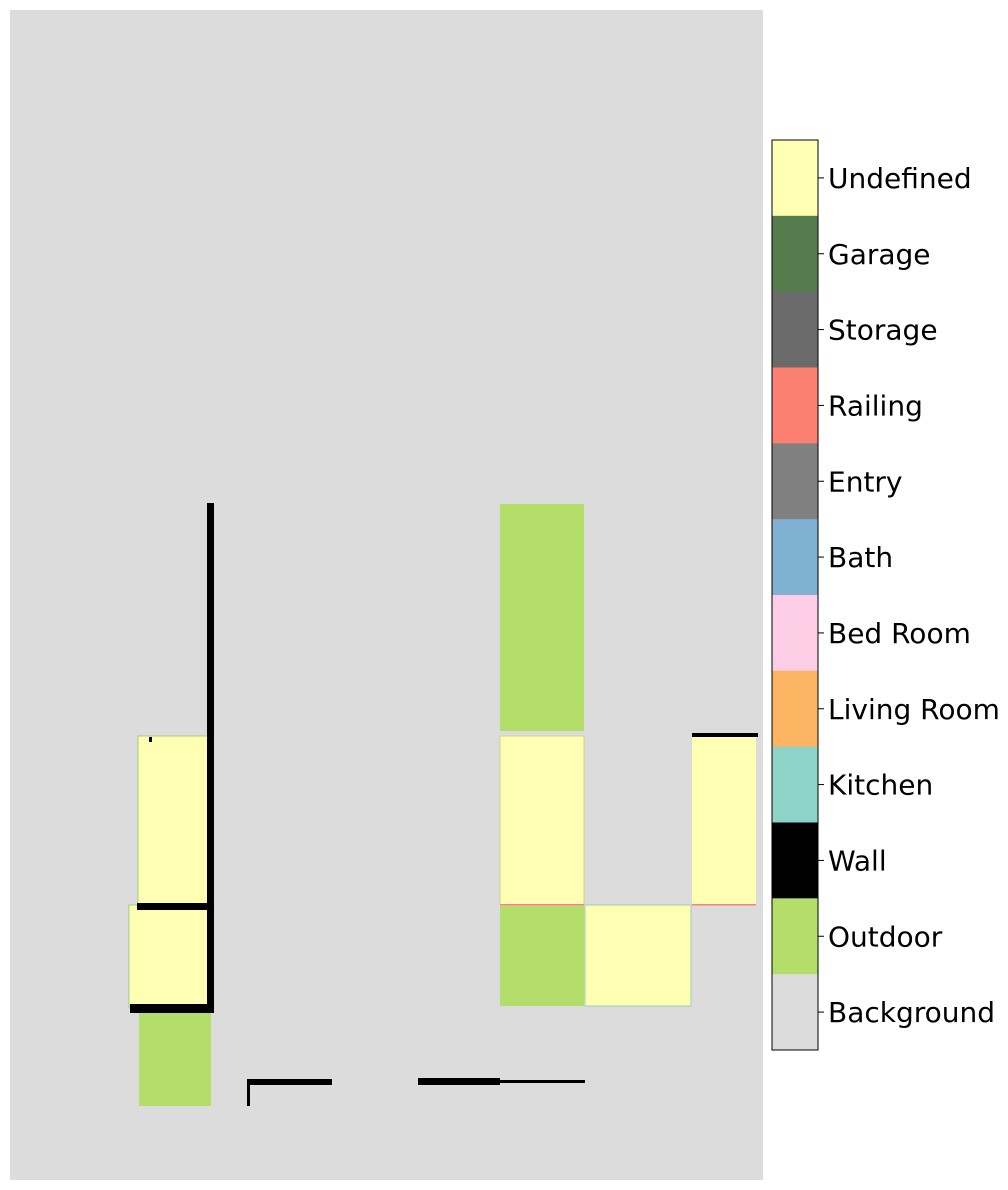 This screenshot has height=1190, width=1008. What do you see at coordinates (900, 178) in the screenshot?
I see `legend-label: Undefined` at bounding box center [900, 178].